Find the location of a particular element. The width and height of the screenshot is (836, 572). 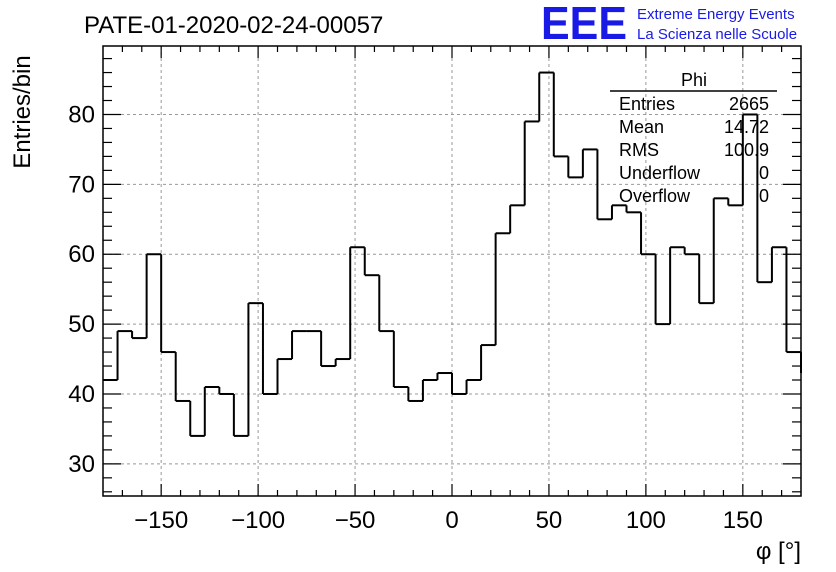

y-tick-label: 50 is located at coordinates (81, 324).